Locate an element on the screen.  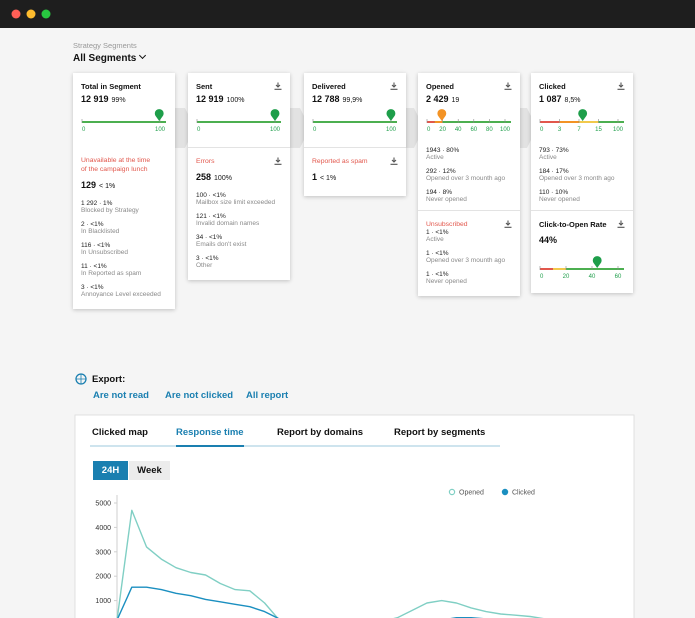
card-header: Opened 2 429 19 0 20 40 60 80 100 is located at coordinates (469, 110).